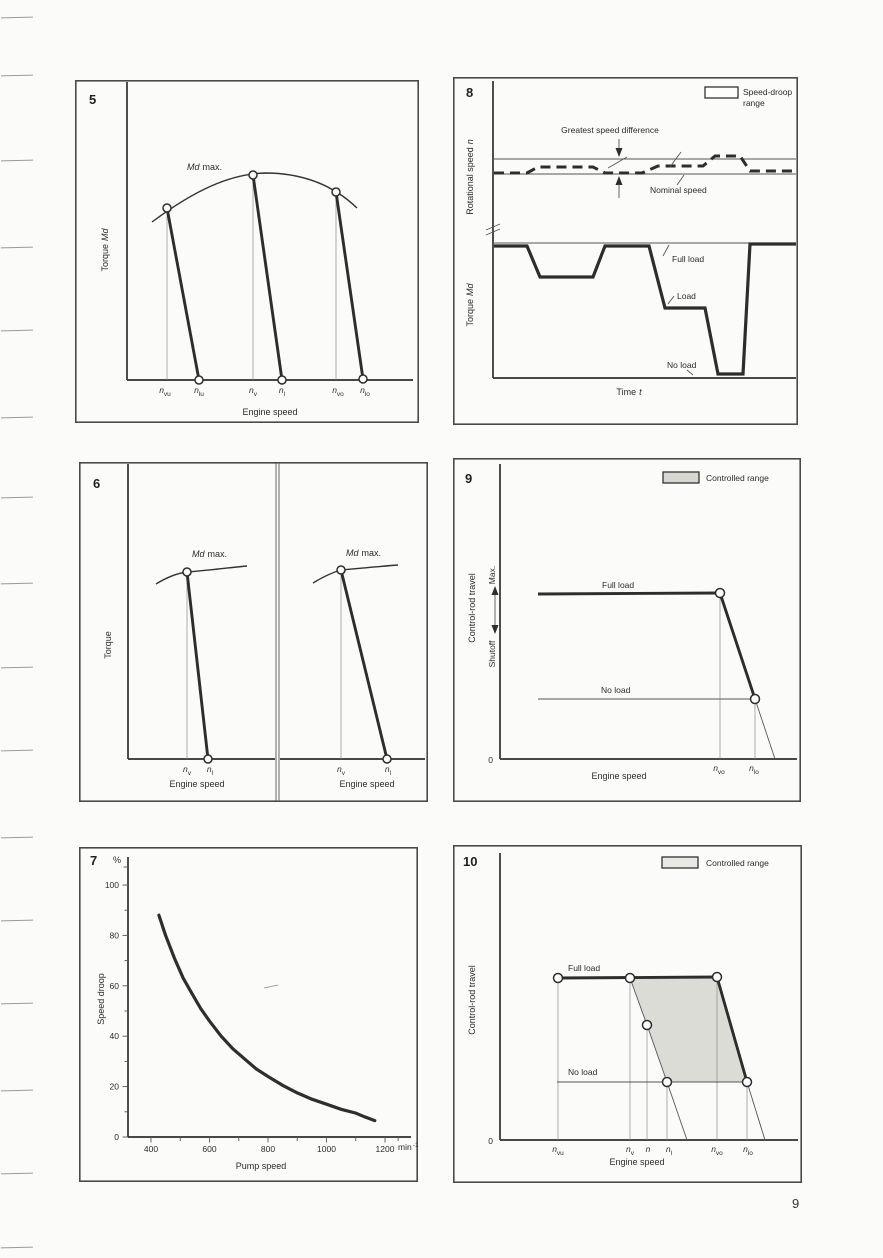 The height and width of the screenshot is (1258, 883). Describe the element at coordinates (656, 675) in the screenshot. I see `fig9-full-load-line` at that location.